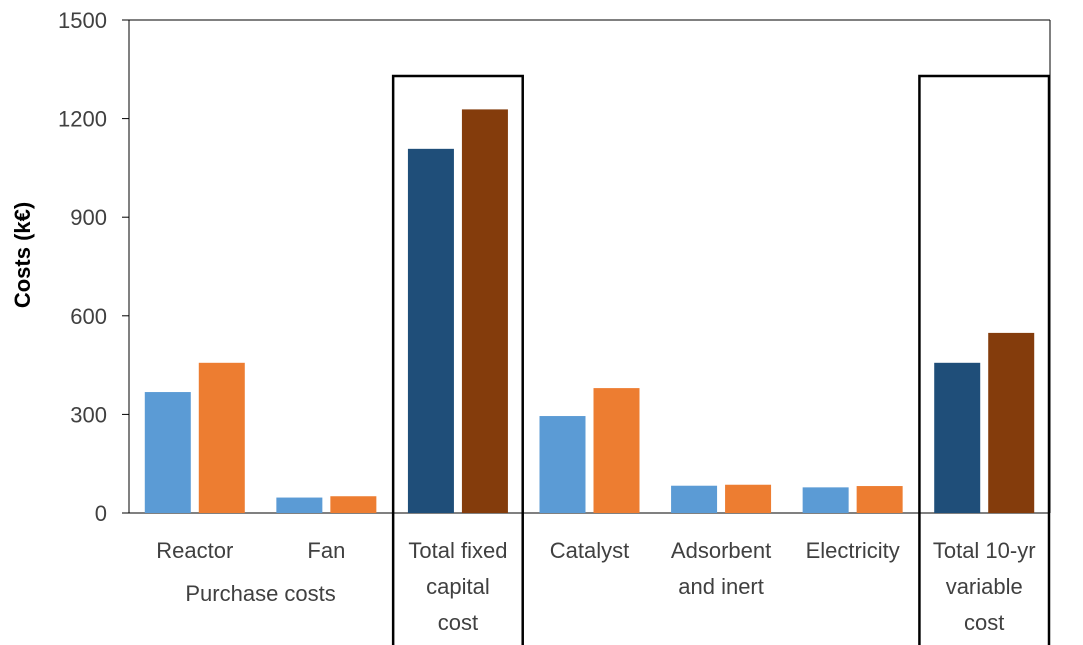  I want to click on x-category-label: Total 10-yr, so click(984, 550).